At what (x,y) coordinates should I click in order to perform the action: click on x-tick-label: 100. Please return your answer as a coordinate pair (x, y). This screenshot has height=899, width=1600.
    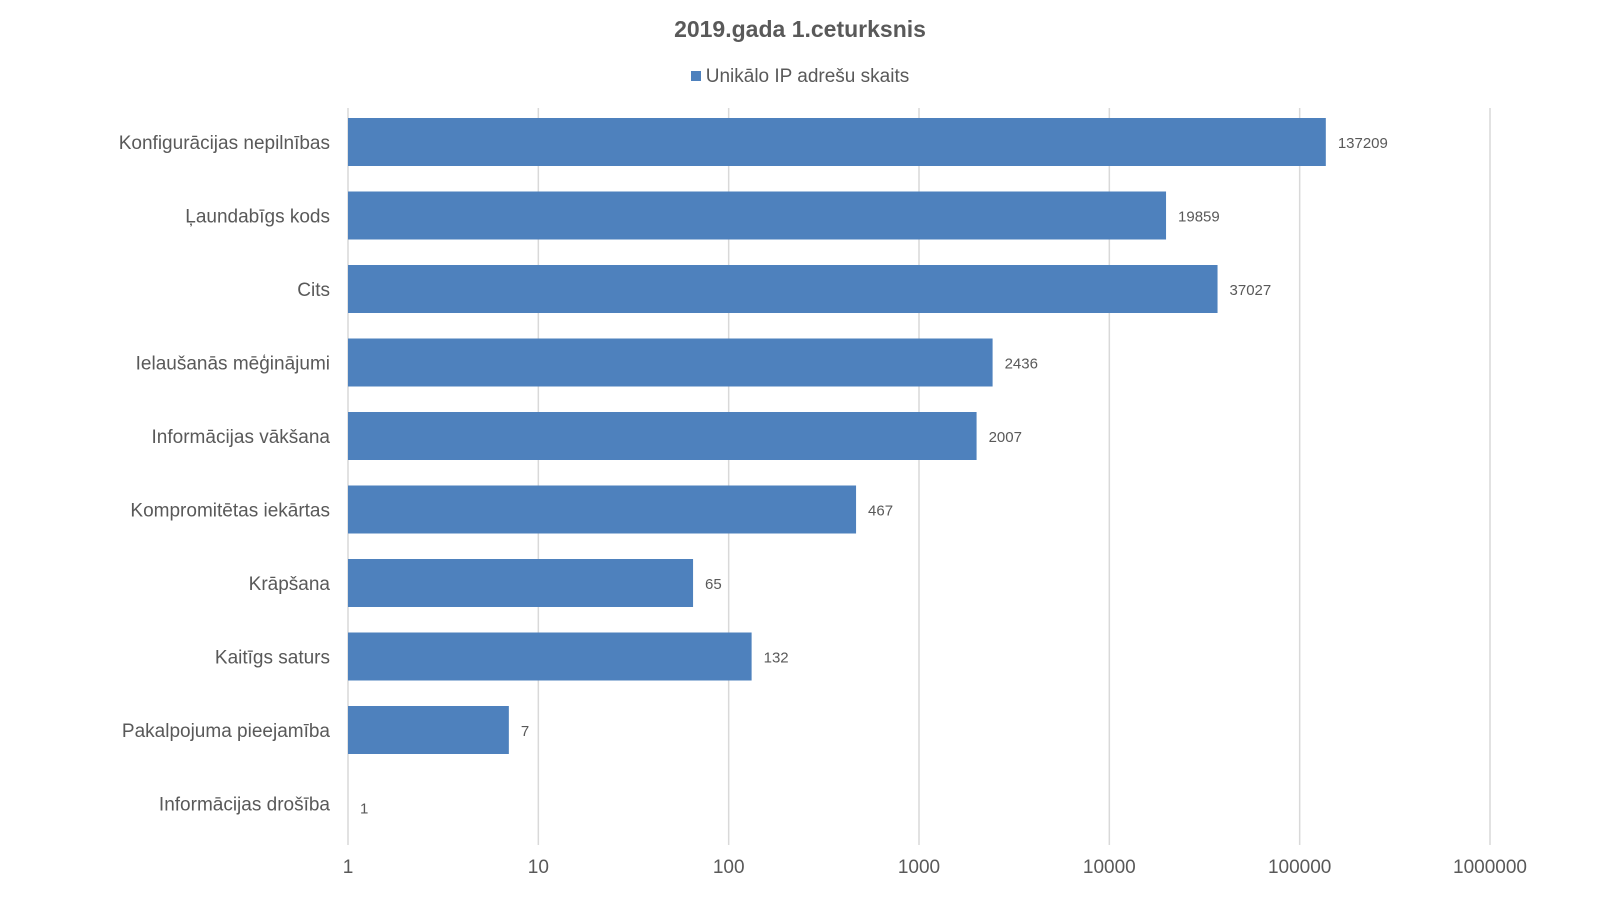
    Looking at the image, I should click on (729, 867).